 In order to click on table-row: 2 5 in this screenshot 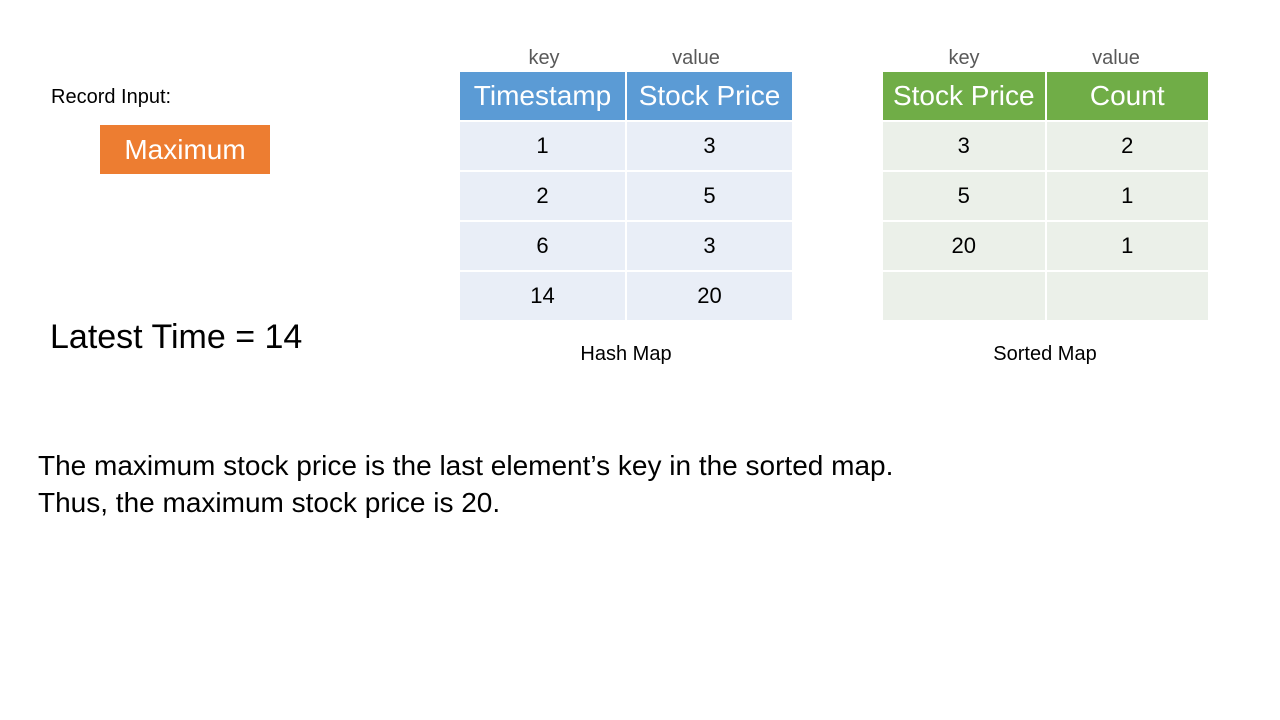, I will do `click(626, 196)`.